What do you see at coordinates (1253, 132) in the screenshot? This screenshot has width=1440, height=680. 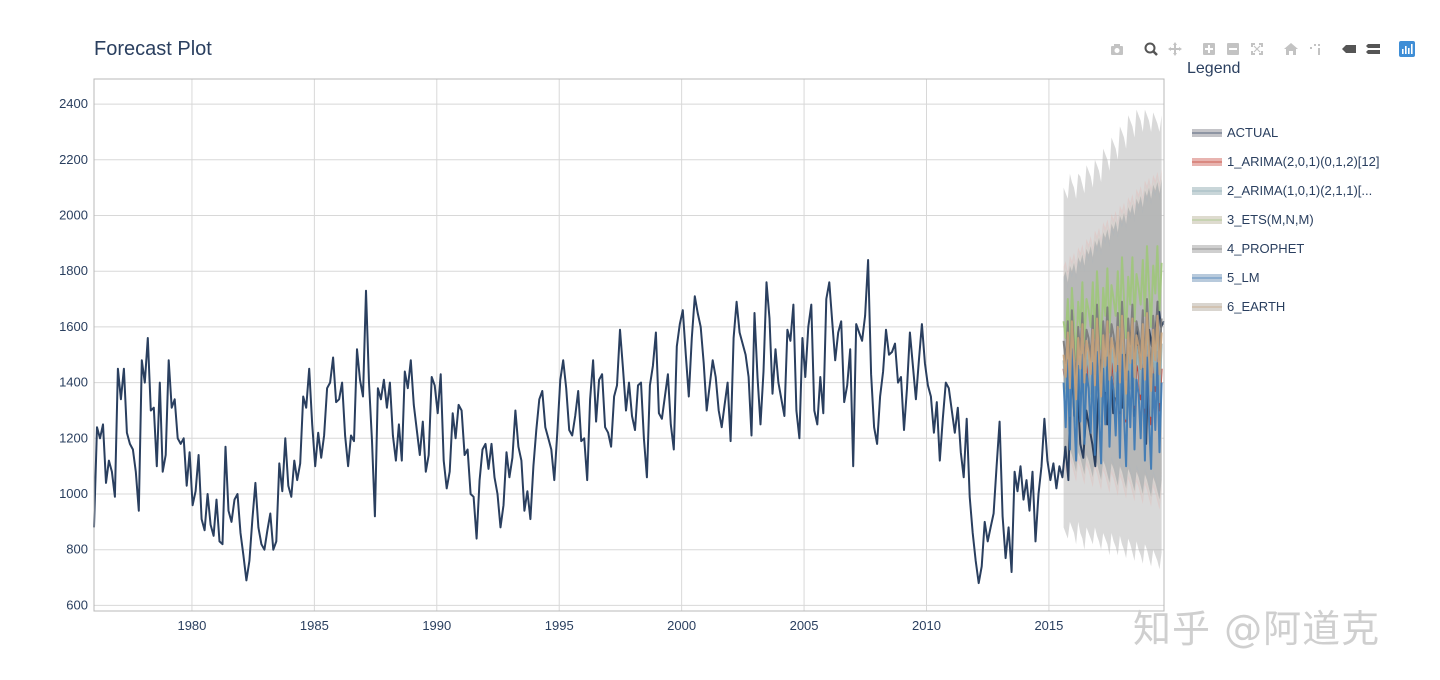 I see `legend-label: ACTUAL` at bounding box center [1253, 132].